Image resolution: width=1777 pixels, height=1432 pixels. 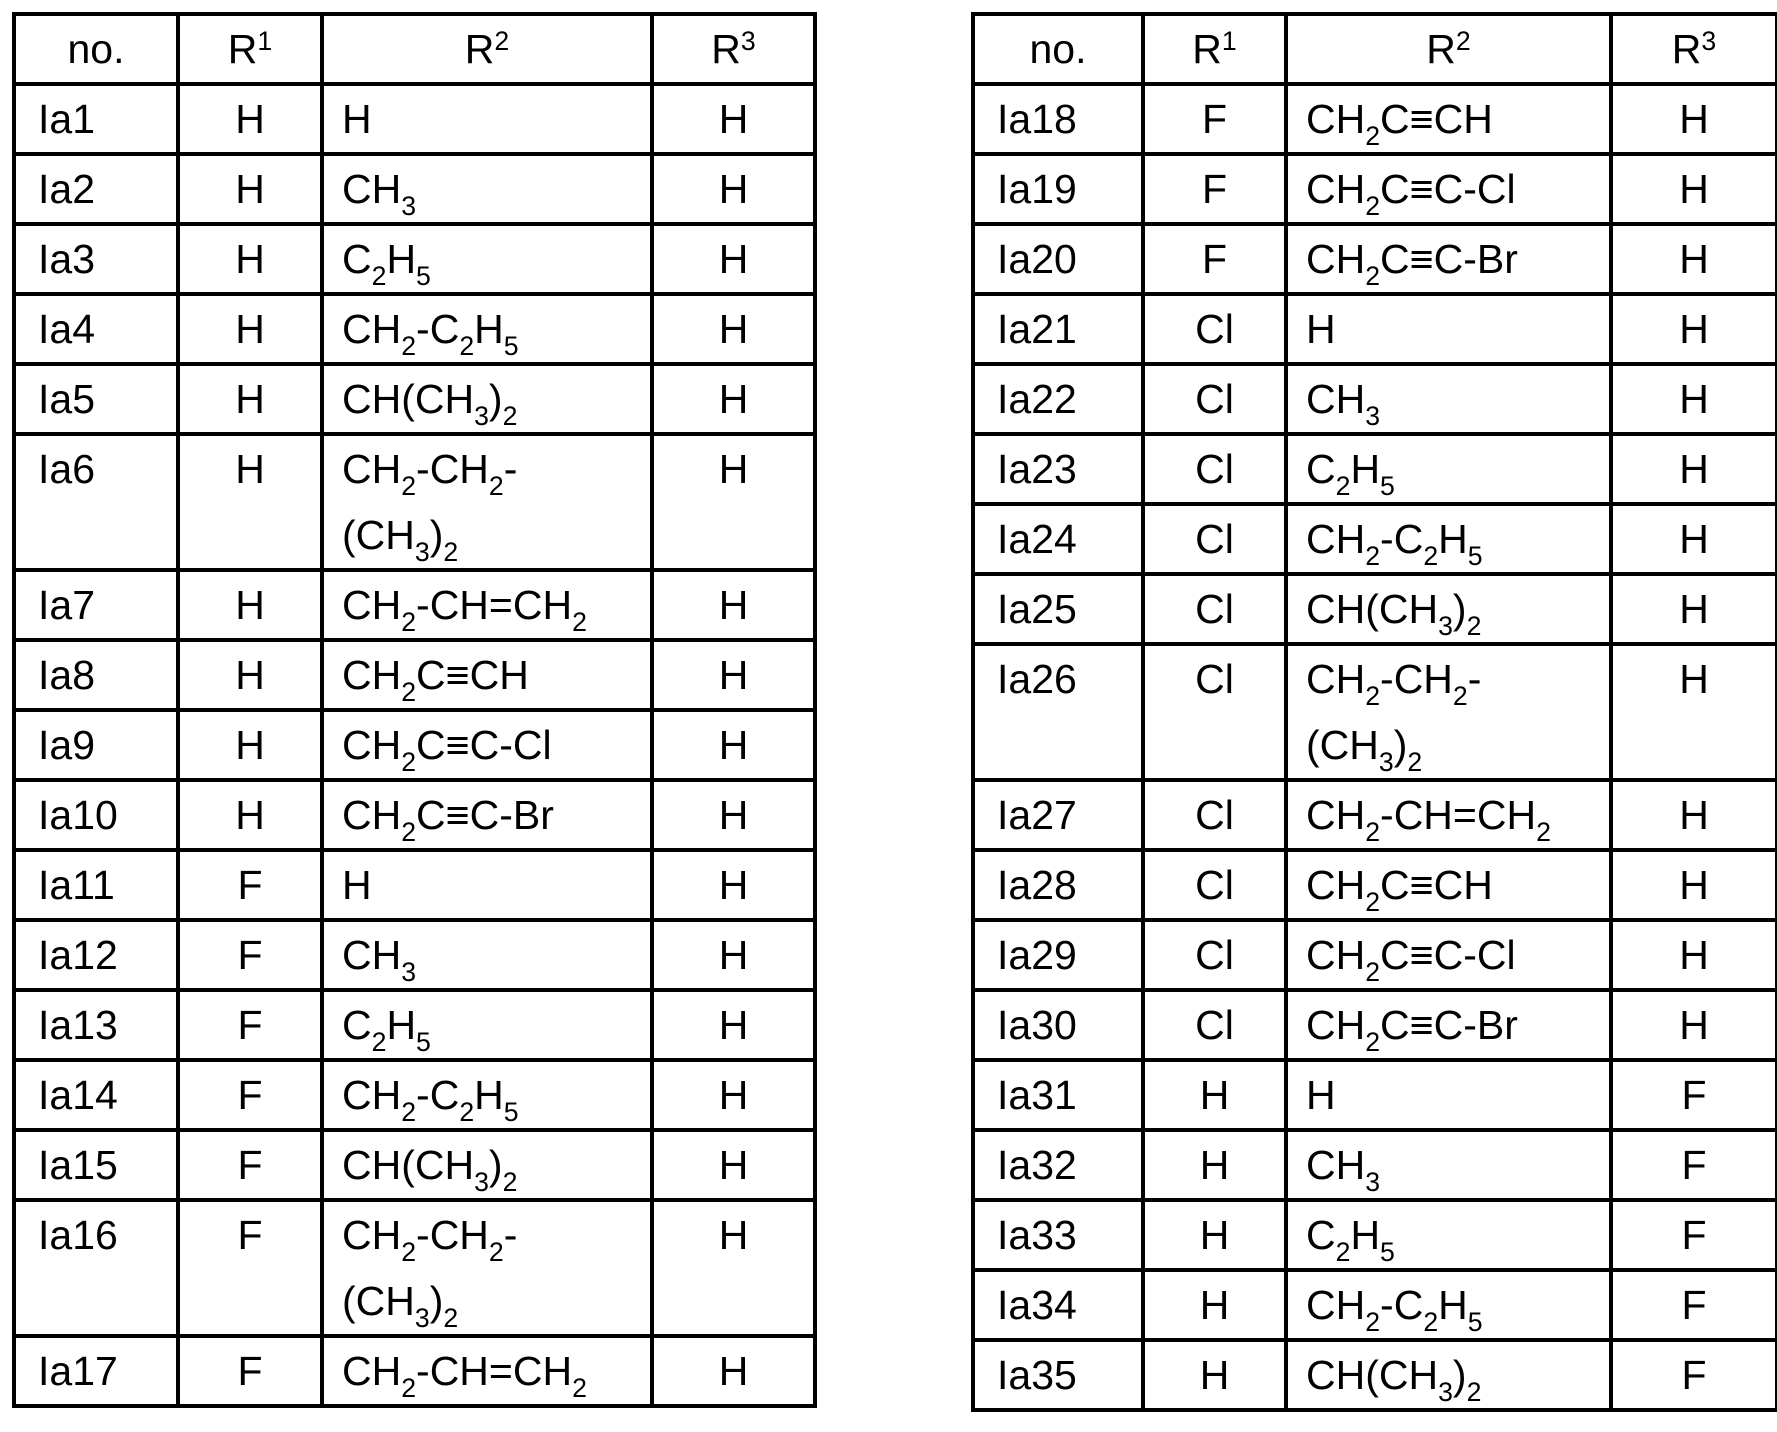 I want to click on header-r1: R1, so click(x=250, y=49).